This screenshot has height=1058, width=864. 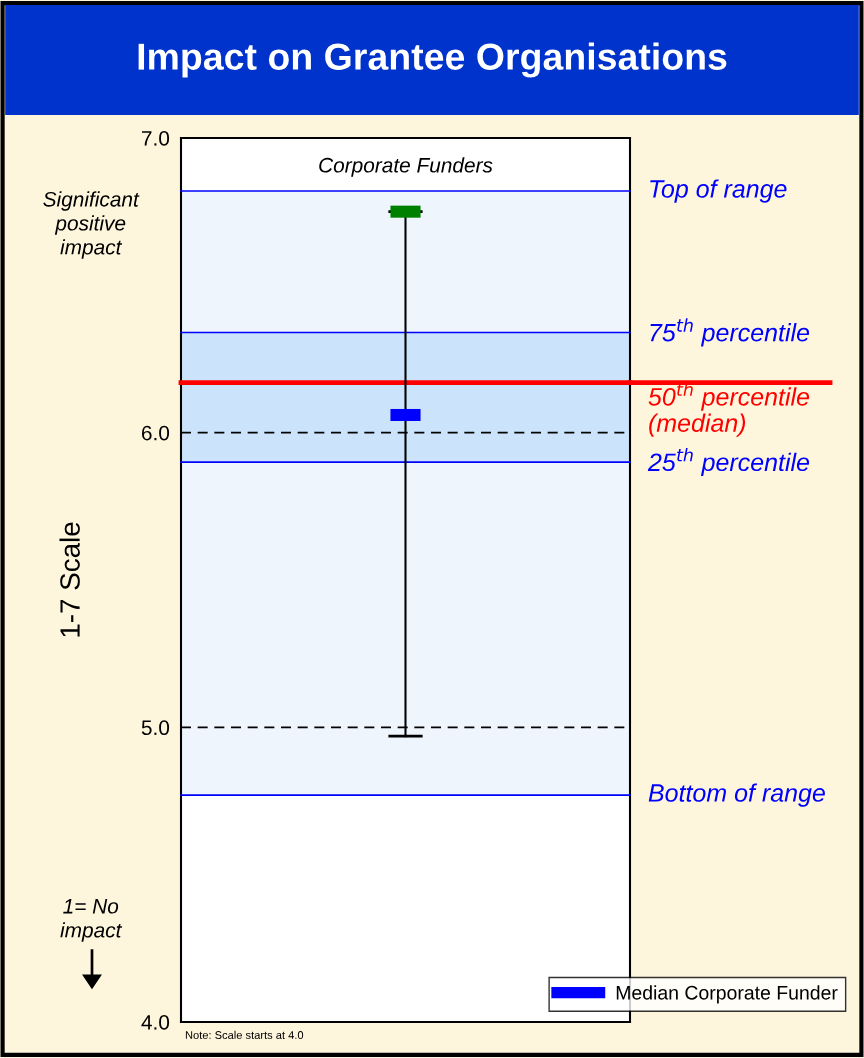 What do you see at coordinates (244, 1034) in the screenshot?
I see `text: Note: Scale starts at 4.0` at bounding box center [244, 1034].